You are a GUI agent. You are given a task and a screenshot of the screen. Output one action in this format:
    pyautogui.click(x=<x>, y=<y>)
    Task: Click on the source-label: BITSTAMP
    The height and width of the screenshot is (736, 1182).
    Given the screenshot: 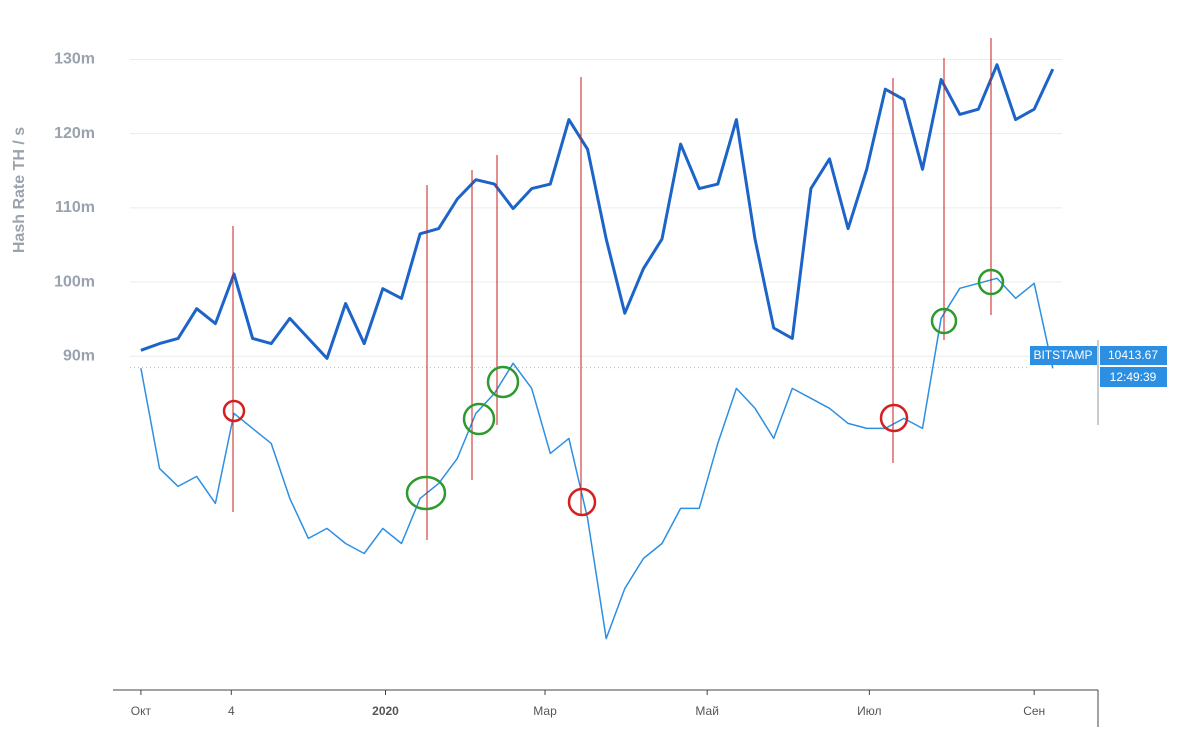 What is the action you would take?
    pyautogui.click(x=1062, y=355)
    